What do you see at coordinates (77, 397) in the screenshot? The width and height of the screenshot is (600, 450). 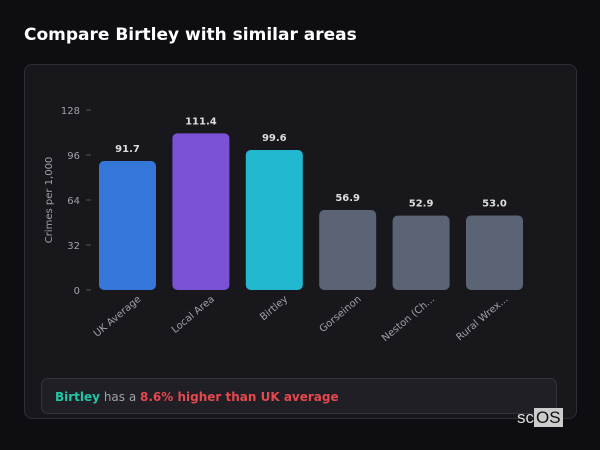 I see `area-name: Birtley` at bounding box center [77, 397].